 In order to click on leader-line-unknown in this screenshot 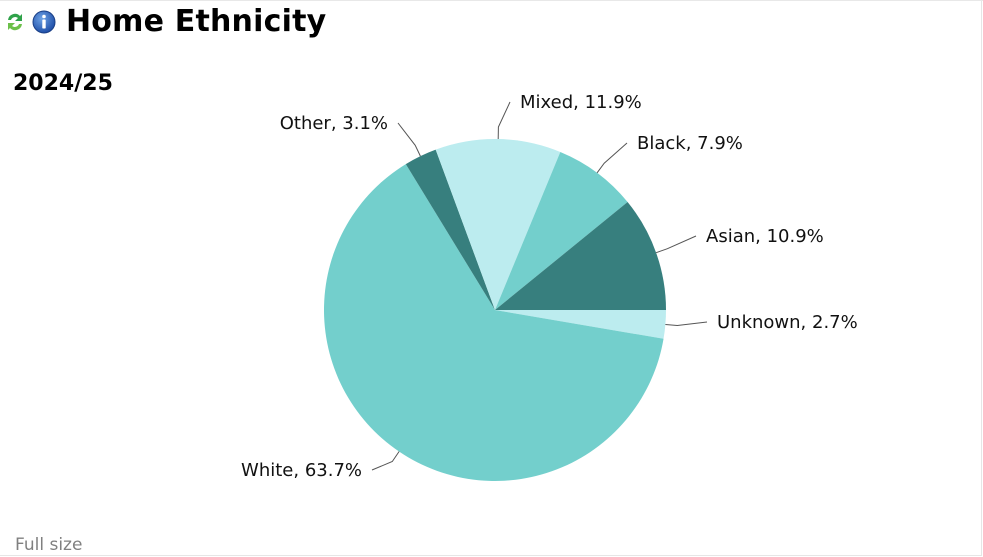, I will do `click(686, 324)`.